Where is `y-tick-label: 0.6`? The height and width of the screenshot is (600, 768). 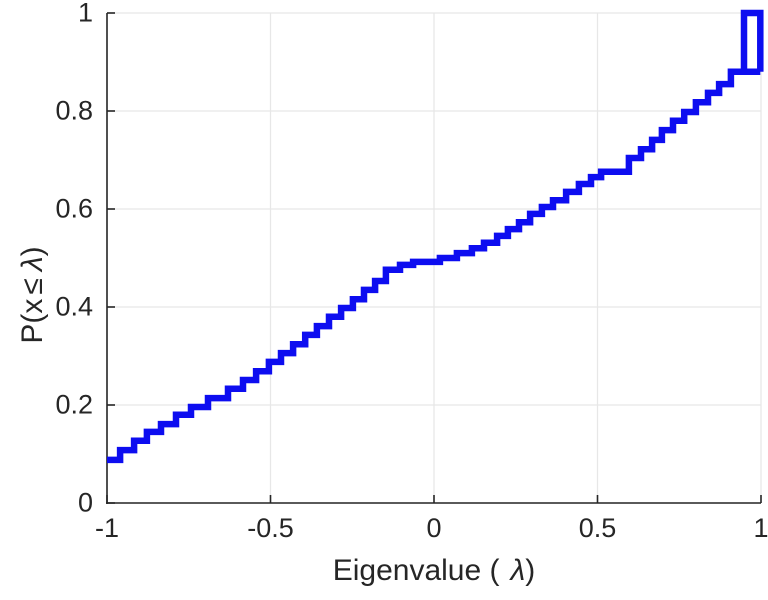 y-tick-label: 0.6 is located at coordinates (74, 208).